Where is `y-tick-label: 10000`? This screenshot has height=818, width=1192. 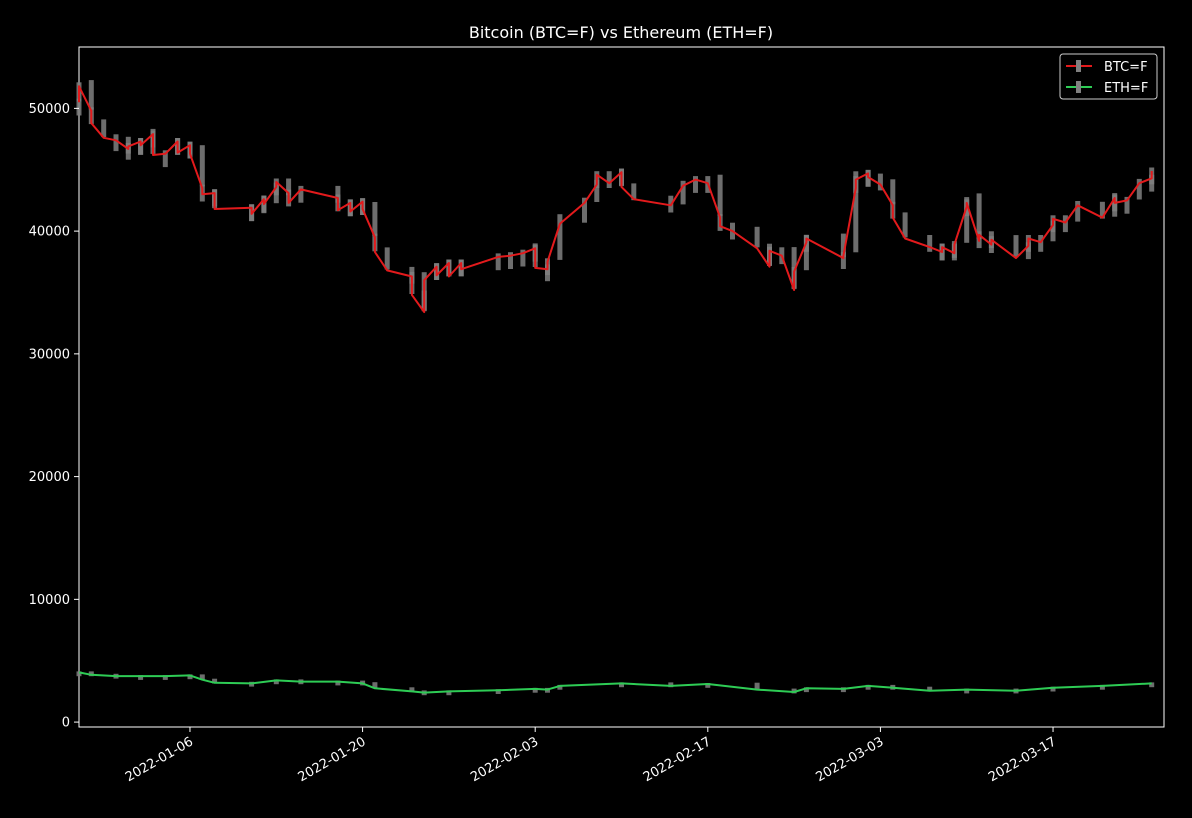 y-tick-label: 10000 is located at coordinates (49, 600).